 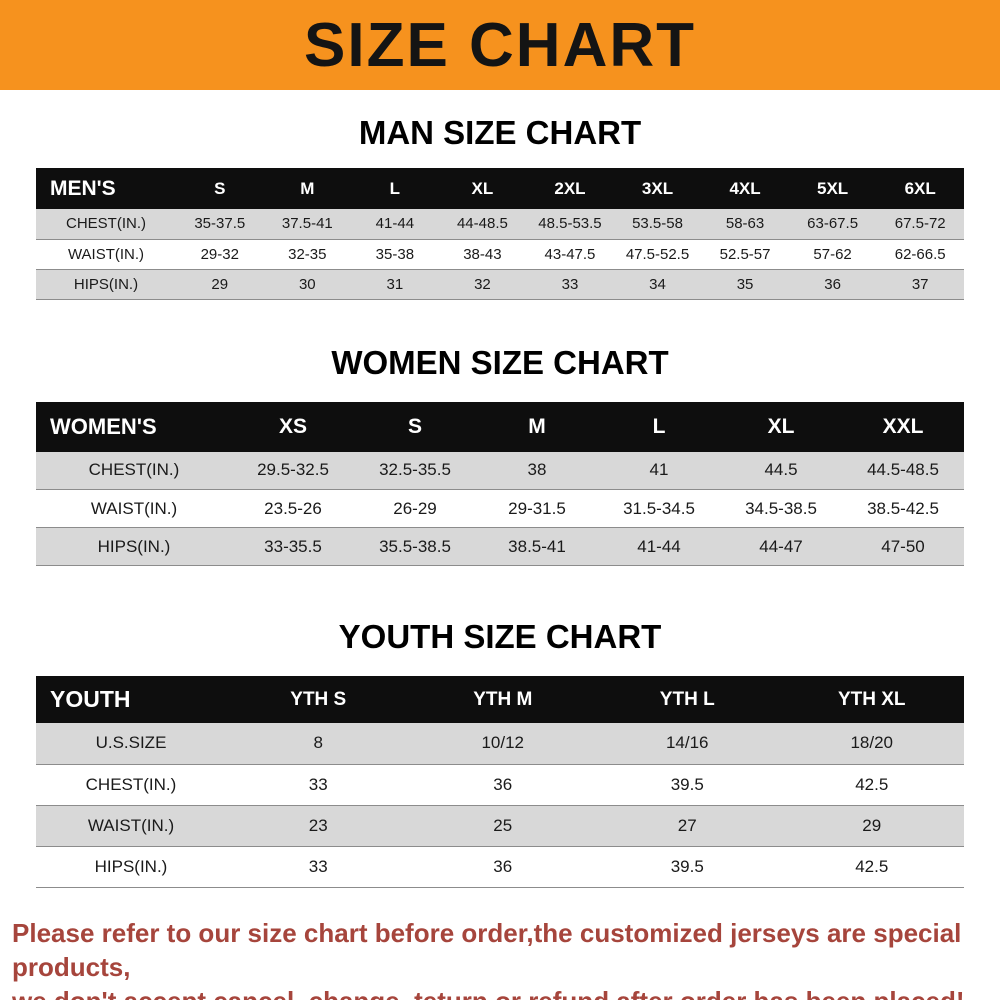 I want to click on table-cell: 29.5-32.5, so click(x=293, y=470).